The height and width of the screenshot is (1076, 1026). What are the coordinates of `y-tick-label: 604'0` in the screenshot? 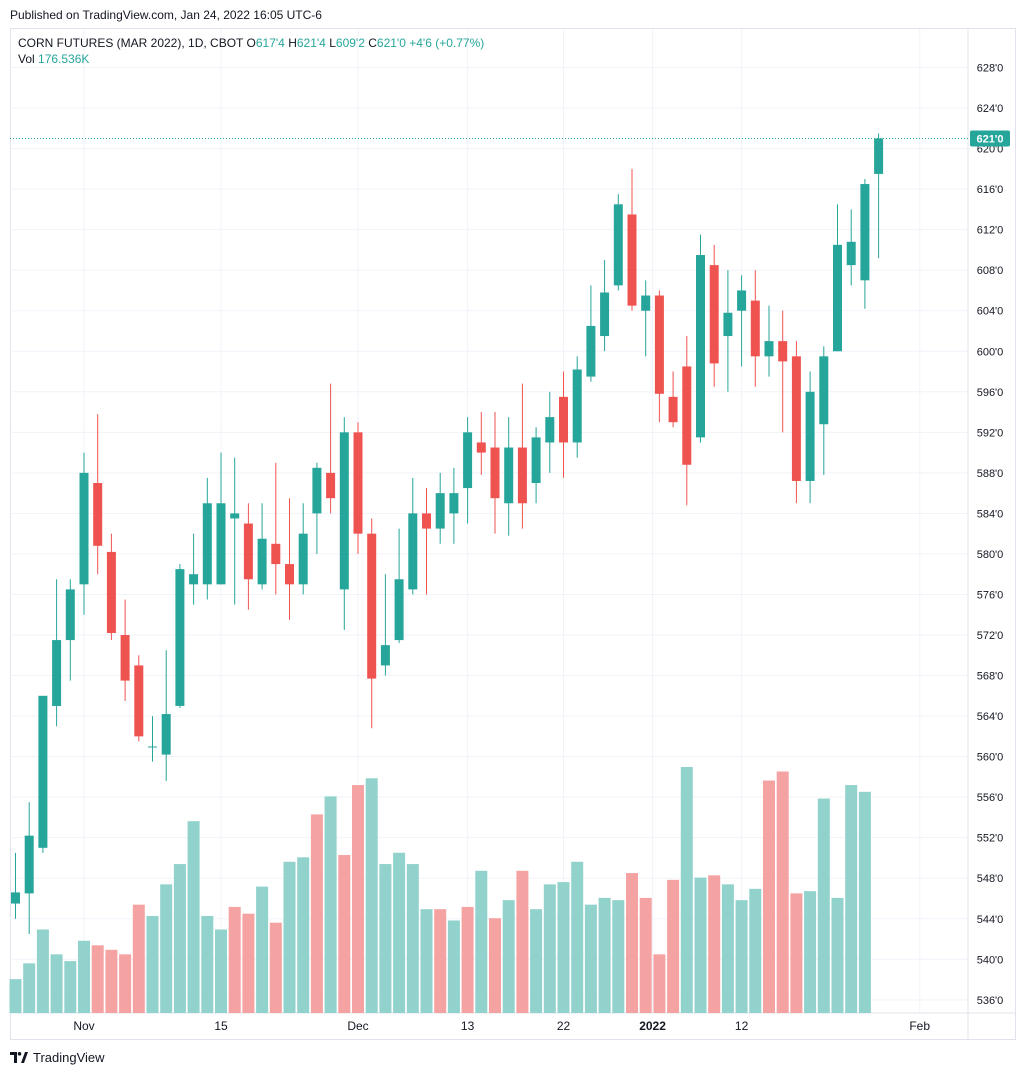 It's located at (990, 312).